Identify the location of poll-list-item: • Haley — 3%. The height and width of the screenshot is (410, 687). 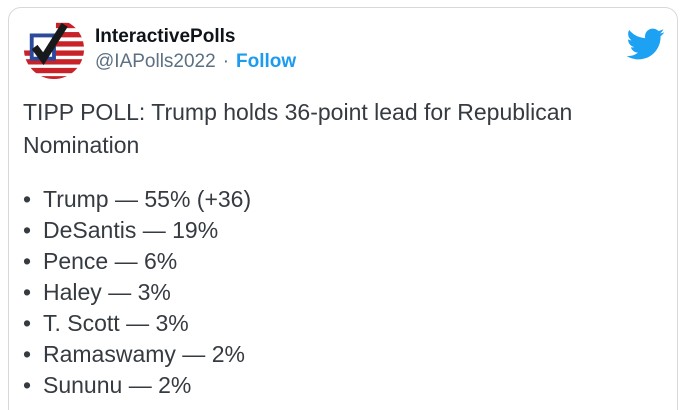
(342, 292).